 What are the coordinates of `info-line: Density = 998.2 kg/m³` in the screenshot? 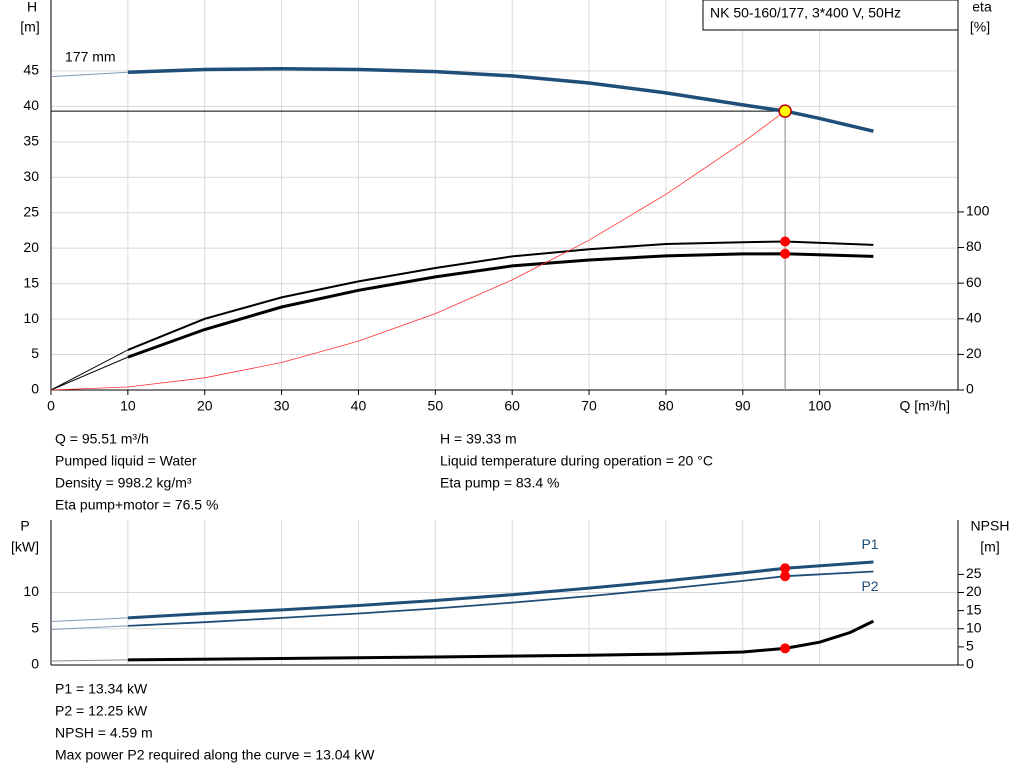 It's located at (123, 483).